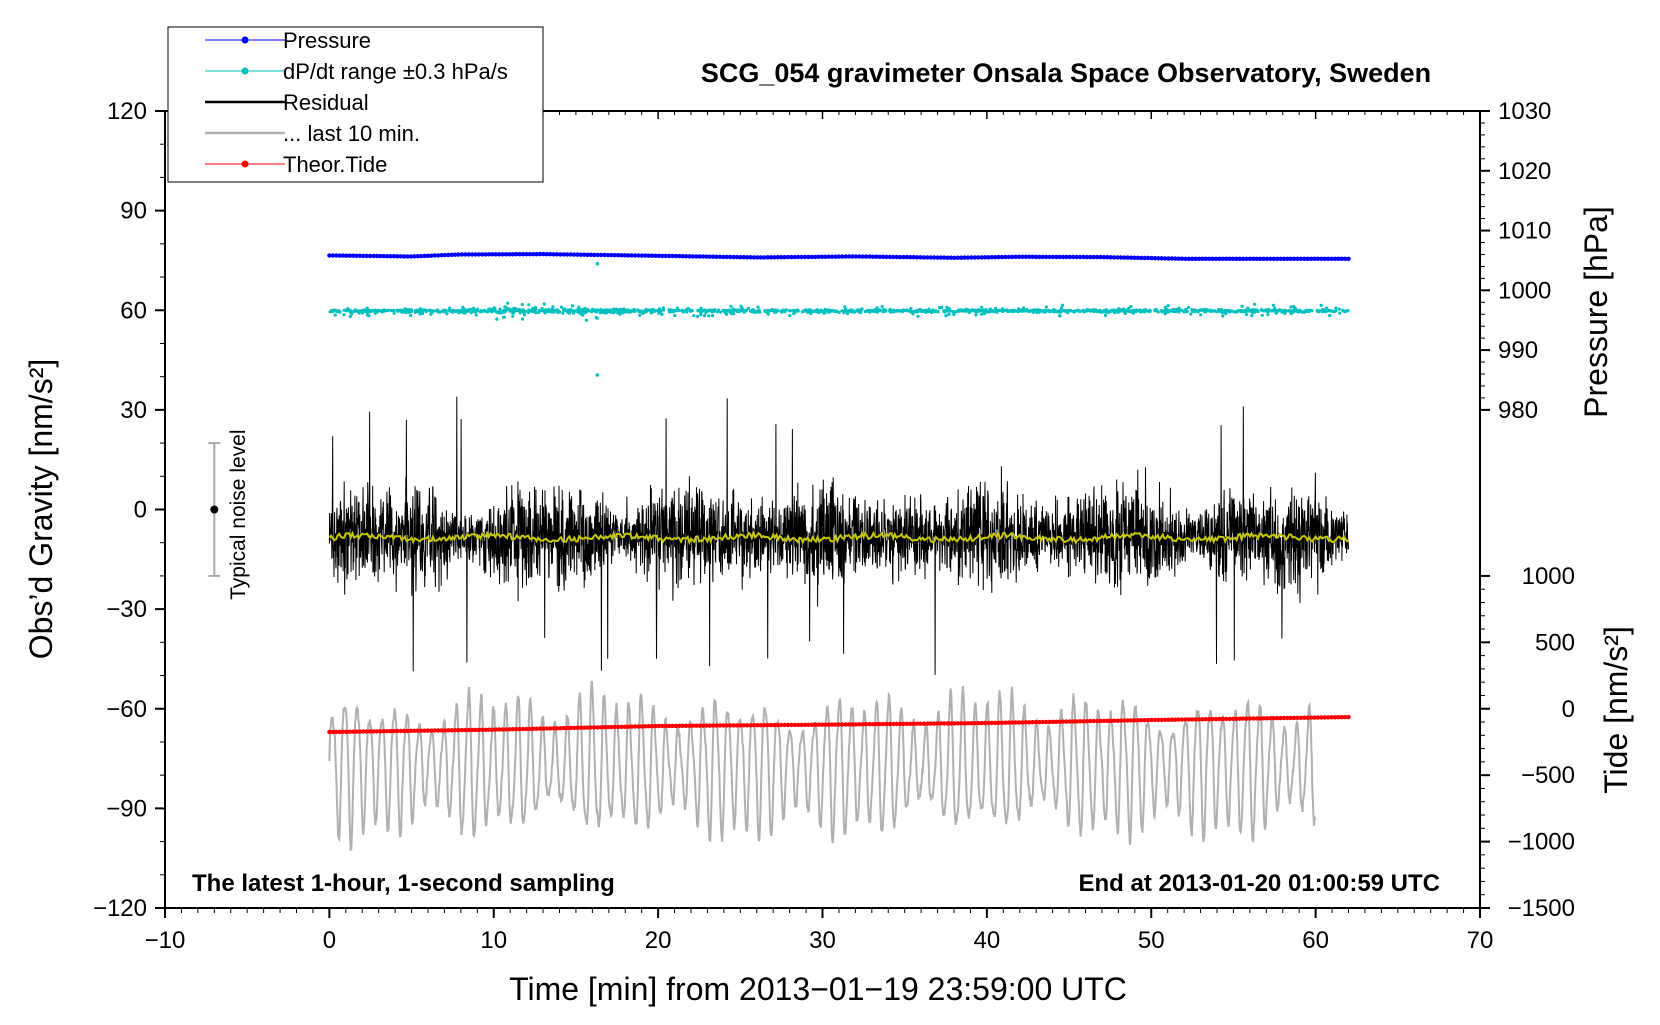 This screenshot has height=1025, width=1660. What do you see at coordinates (403, 883) in the screenshot?
I see `annotation-sampling: The latest 1-hour, 1-second sampling` at bounding box center [403, 883].